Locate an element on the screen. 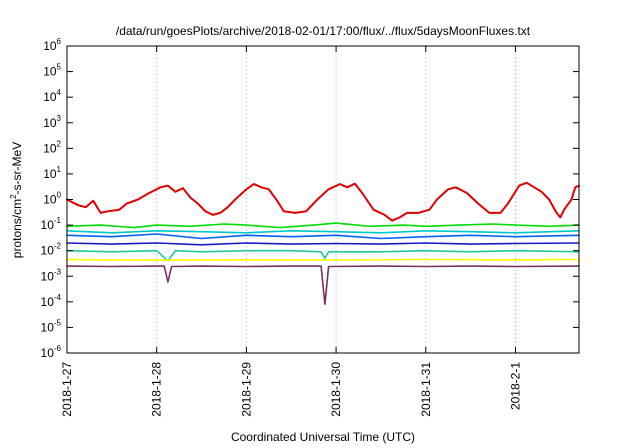  y-tick-label: 10⁻⁴ is located at coordinates (51, 301).